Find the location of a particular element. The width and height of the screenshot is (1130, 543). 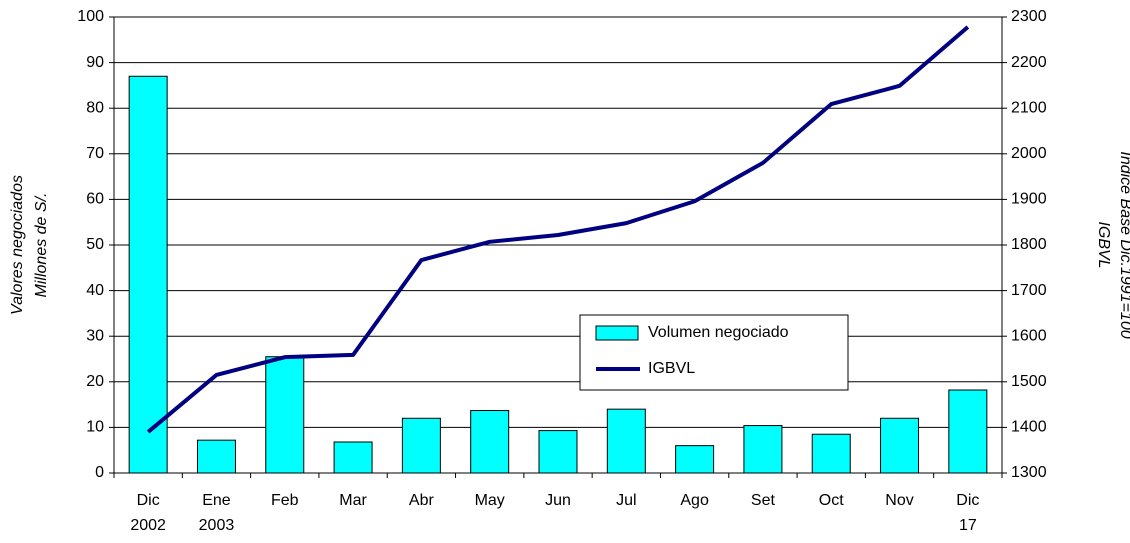

x-tick-label: 2002 is located at coordinates (148, 525).